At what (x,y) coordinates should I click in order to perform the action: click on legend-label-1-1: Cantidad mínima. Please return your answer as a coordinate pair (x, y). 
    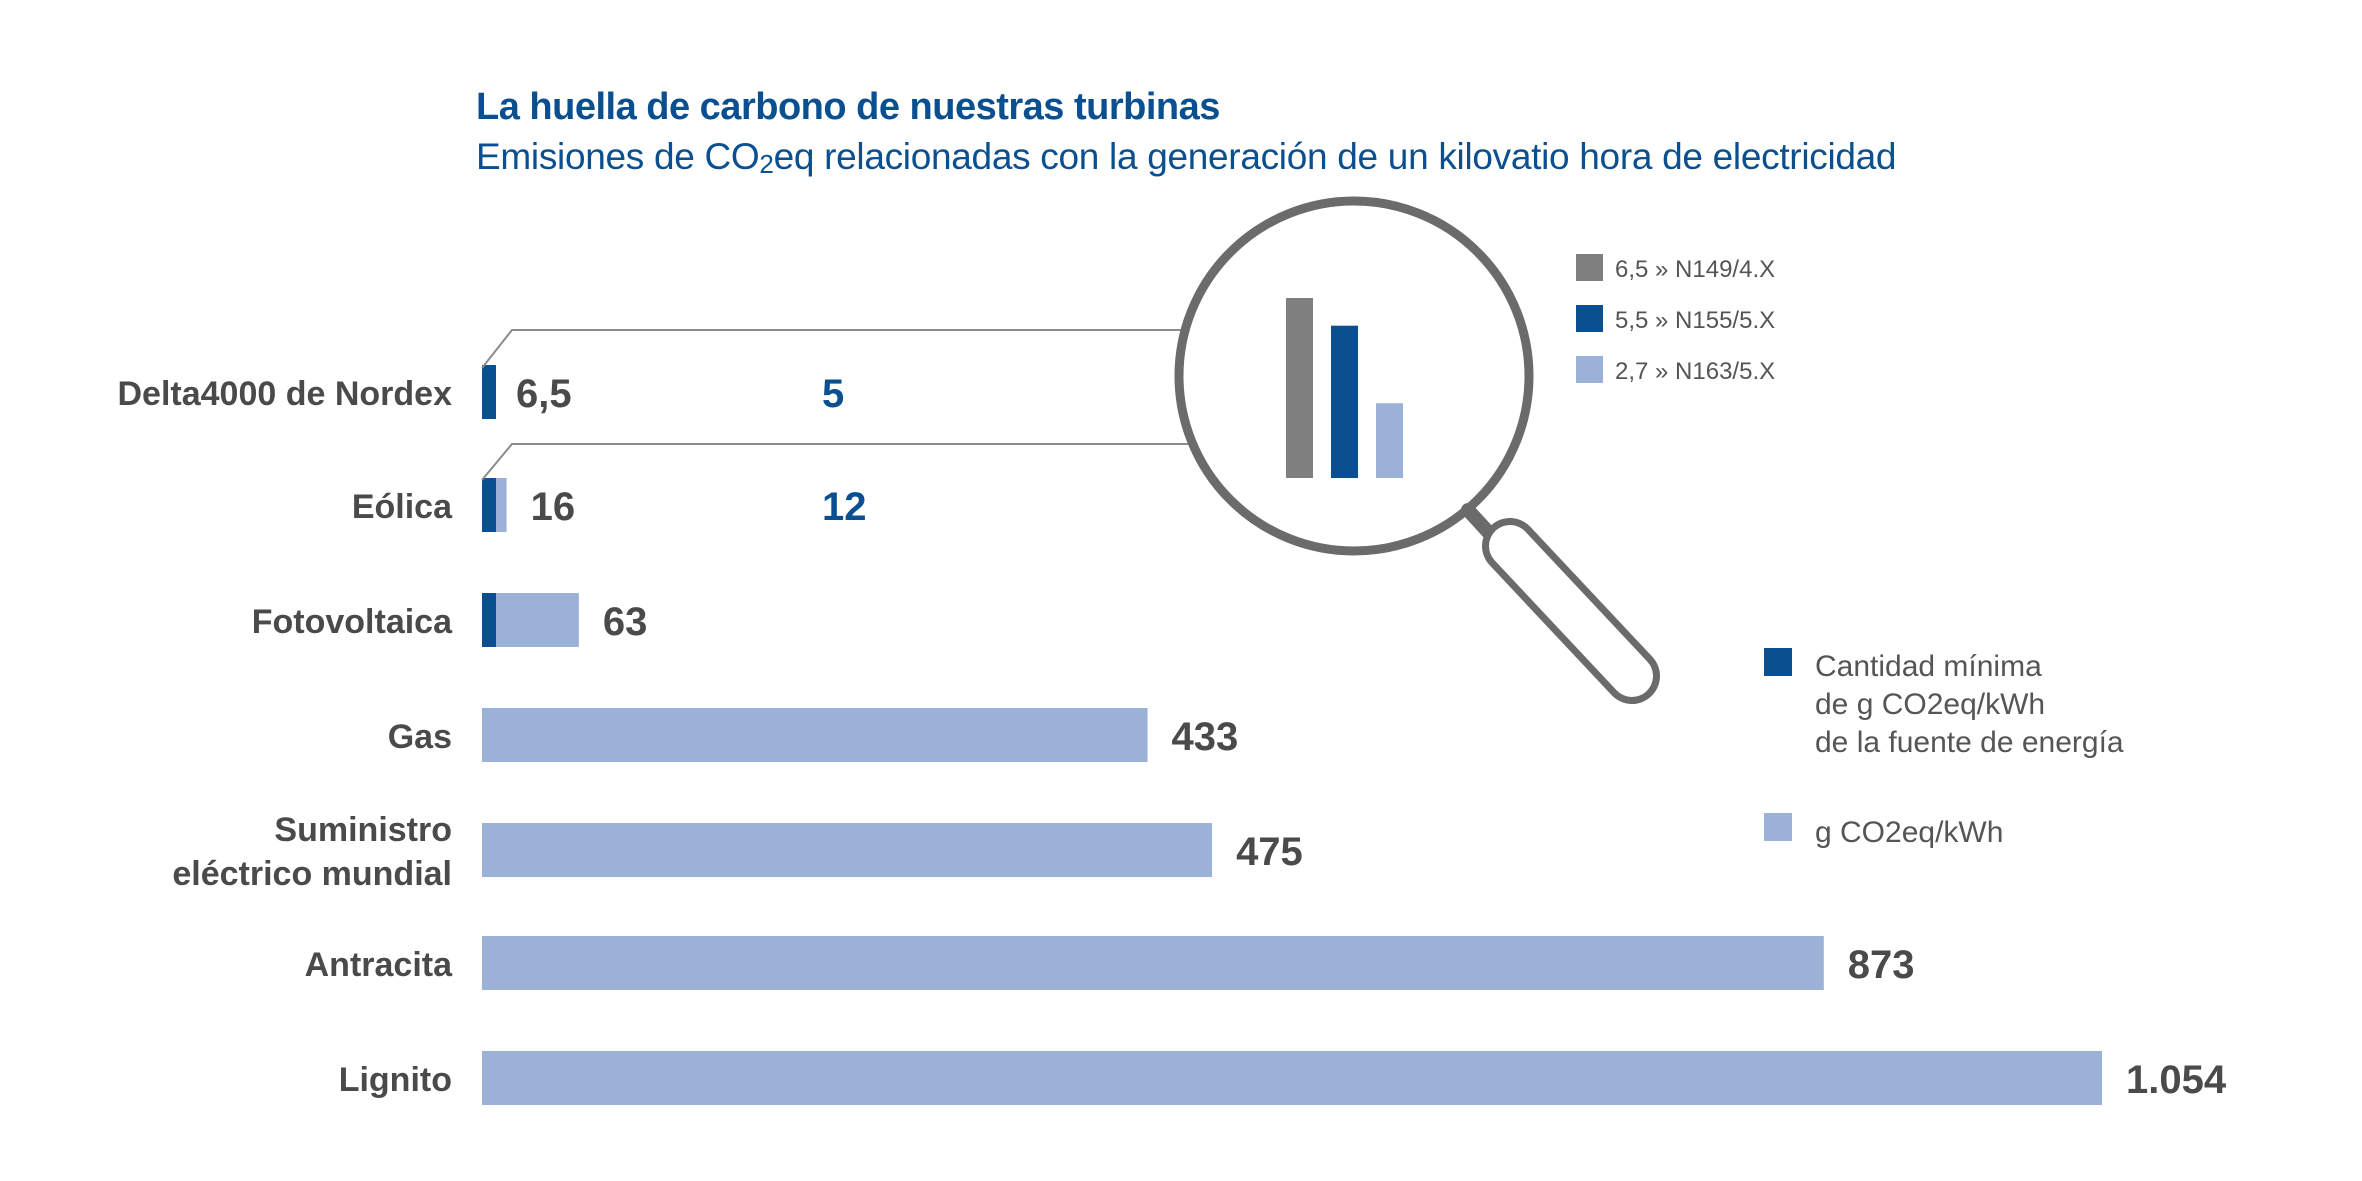
    Looking at the image, I should click on (1928, 666).